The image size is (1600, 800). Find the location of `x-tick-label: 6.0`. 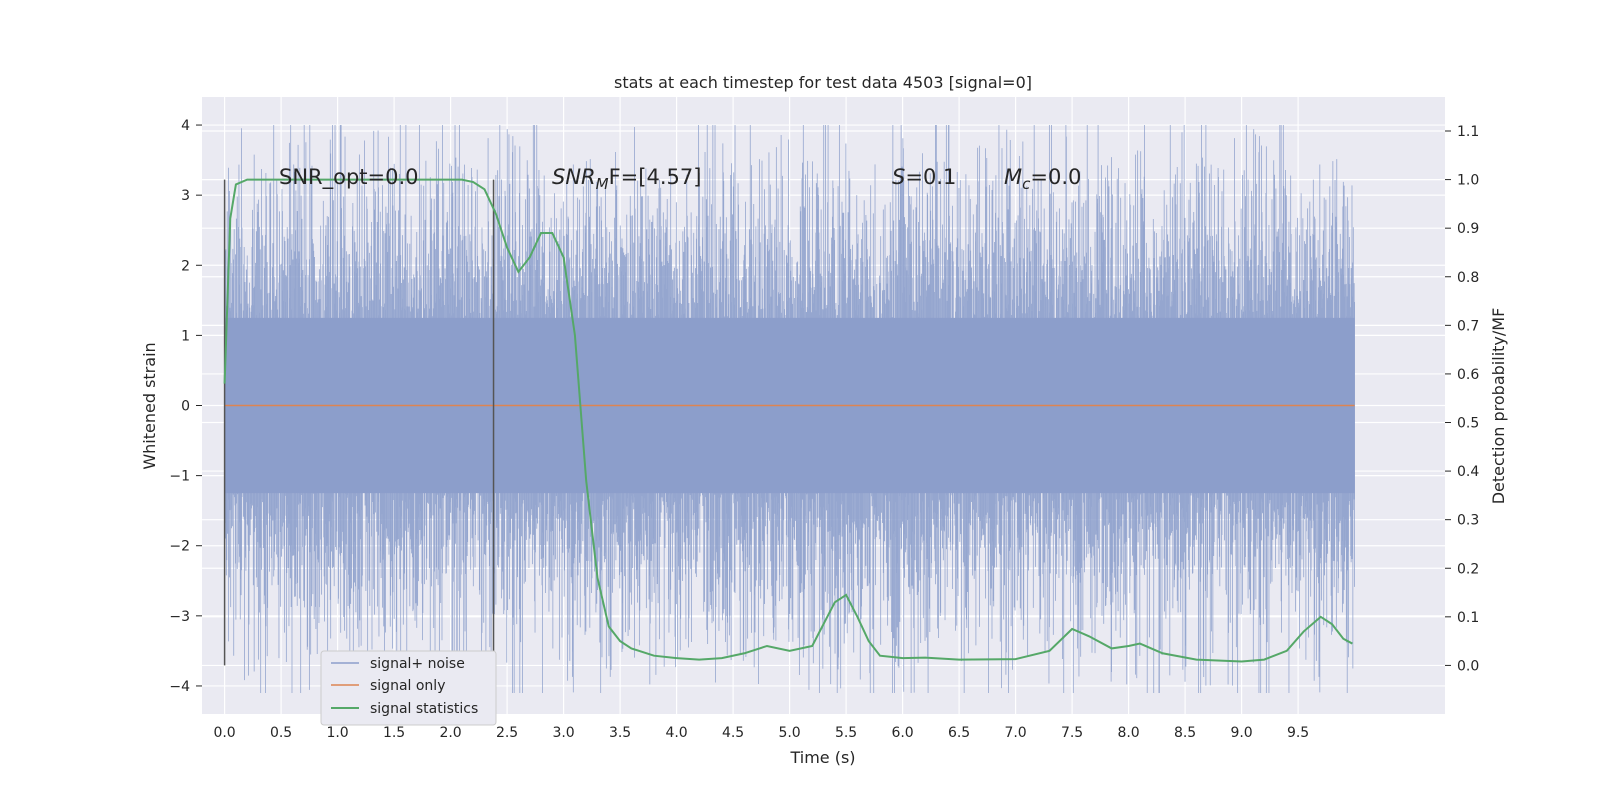

x-tick-label: 6.0 is located at coordinates (902, 733).